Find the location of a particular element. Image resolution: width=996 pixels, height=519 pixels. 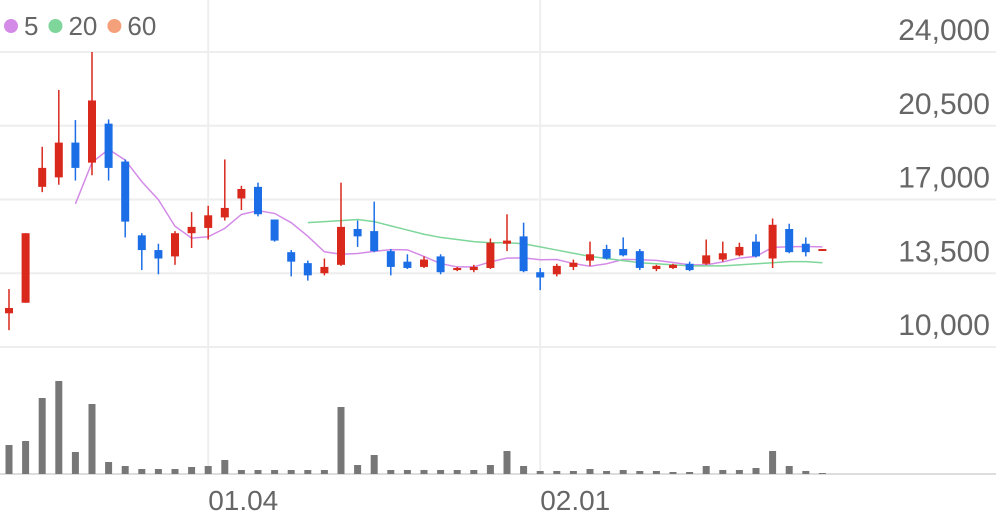

y-tick-label: 10,000 is located at coordinates (944, 325).